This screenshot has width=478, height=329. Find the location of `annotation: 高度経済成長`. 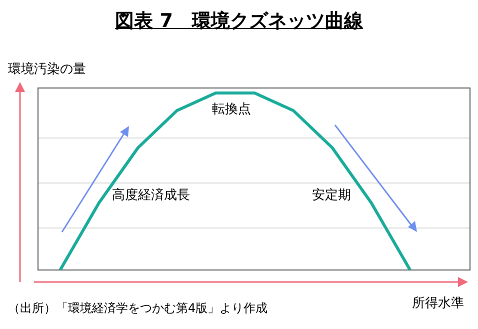

annotation: 高度経済成長 is located at coordinates (151, 195).